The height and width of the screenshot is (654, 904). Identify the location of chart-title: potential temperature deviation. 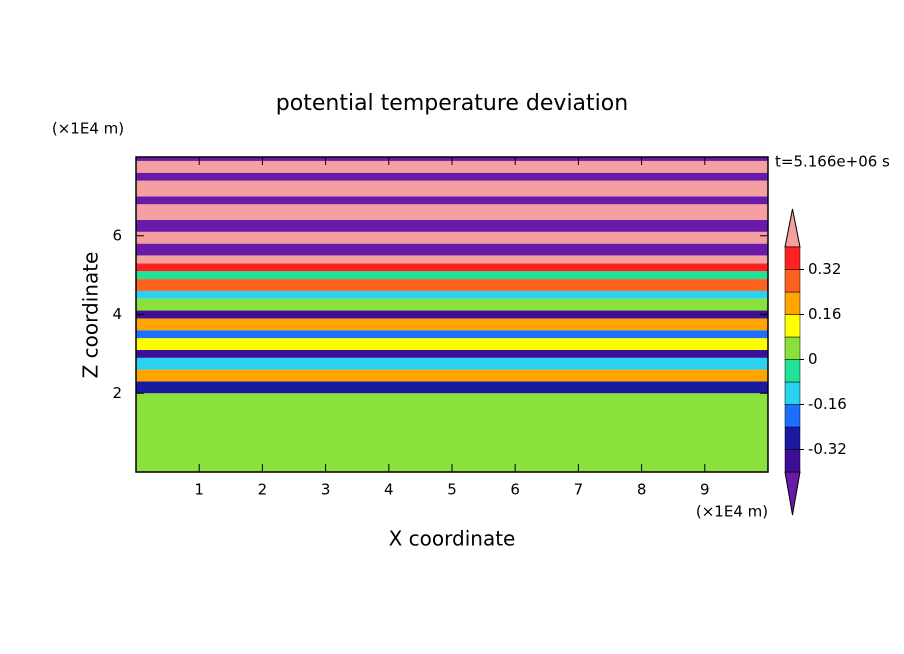
(452, 103).